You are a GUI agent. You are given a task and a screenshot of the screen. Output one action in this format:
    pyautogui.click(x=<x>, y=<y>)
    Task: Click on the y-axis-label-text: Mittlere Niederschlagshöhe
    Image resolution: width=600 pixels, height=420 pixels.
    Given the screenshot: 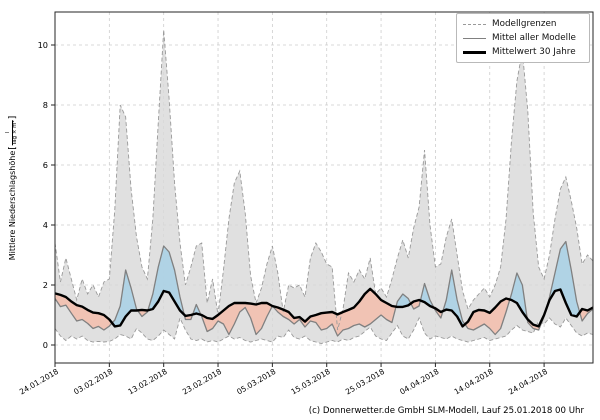 What is the action you would take?
    pyautogui.click(x=13, y=205)
    